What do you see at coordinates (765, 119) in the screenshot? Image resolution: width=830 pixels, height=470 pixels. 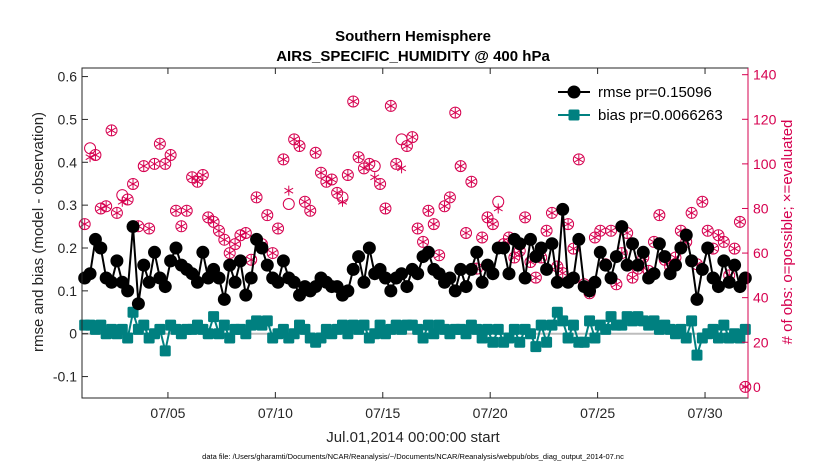 I see `y-tick-label-right: 120` at bounding box center [765, 119].